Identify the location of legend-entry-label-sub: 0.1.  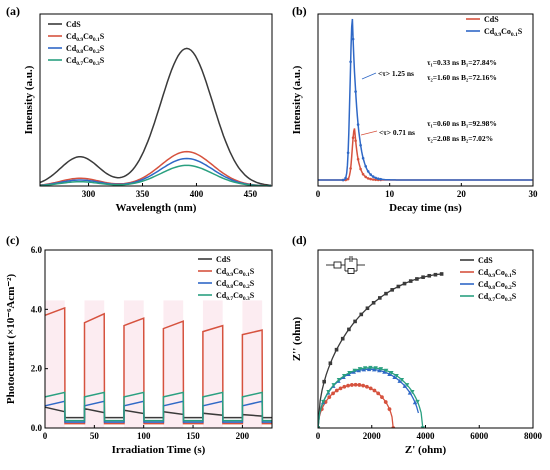
(96, 40).